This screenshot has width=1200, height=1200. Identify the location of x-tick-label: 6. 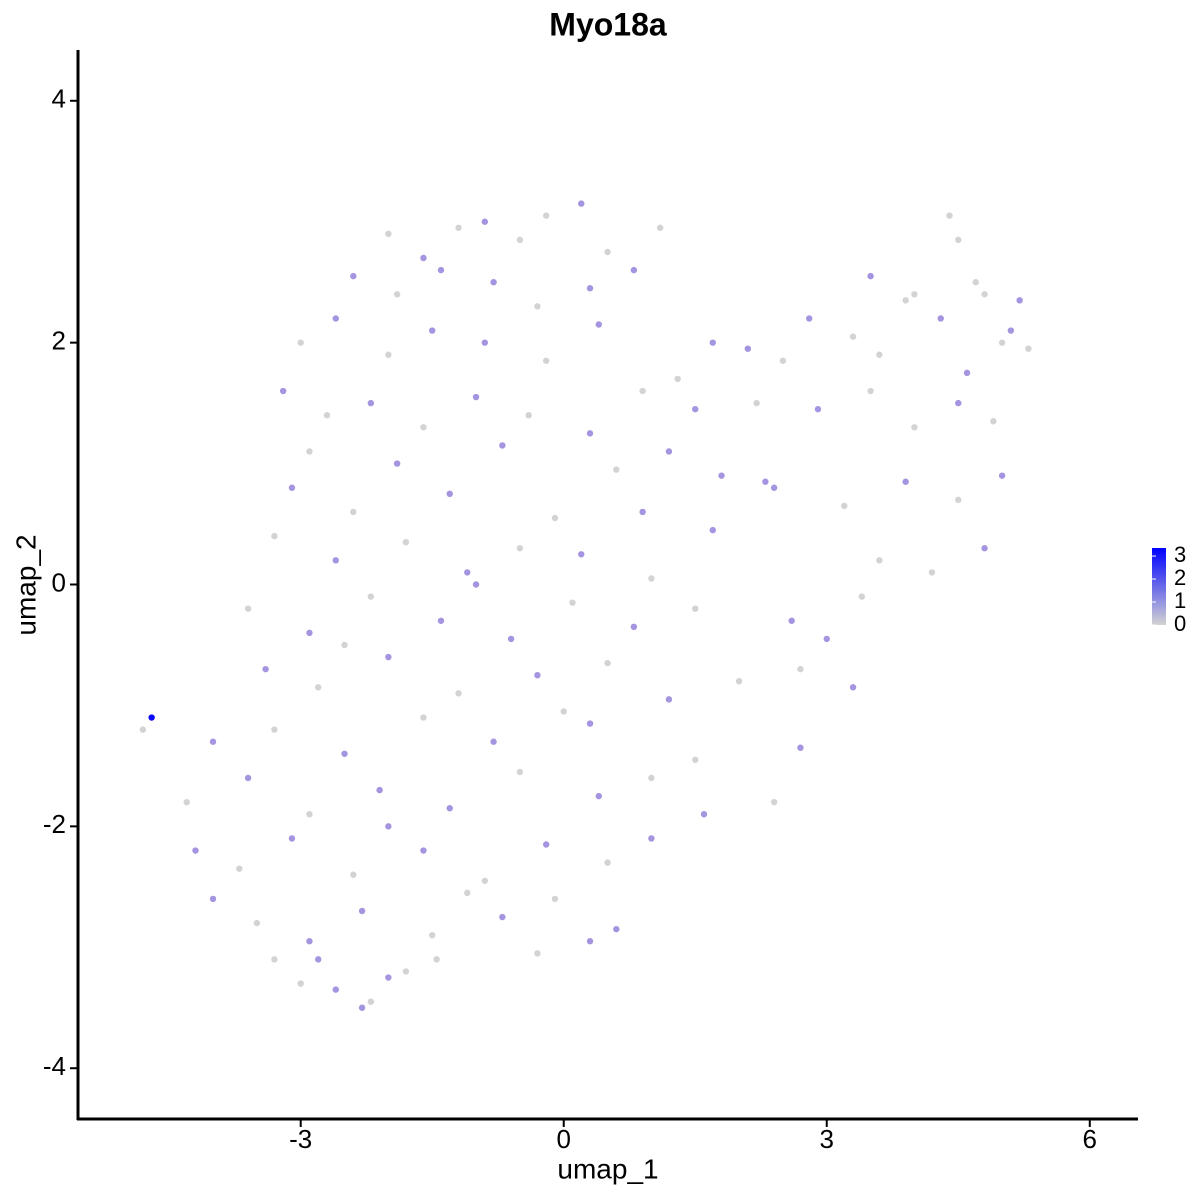
(1090, 1139).